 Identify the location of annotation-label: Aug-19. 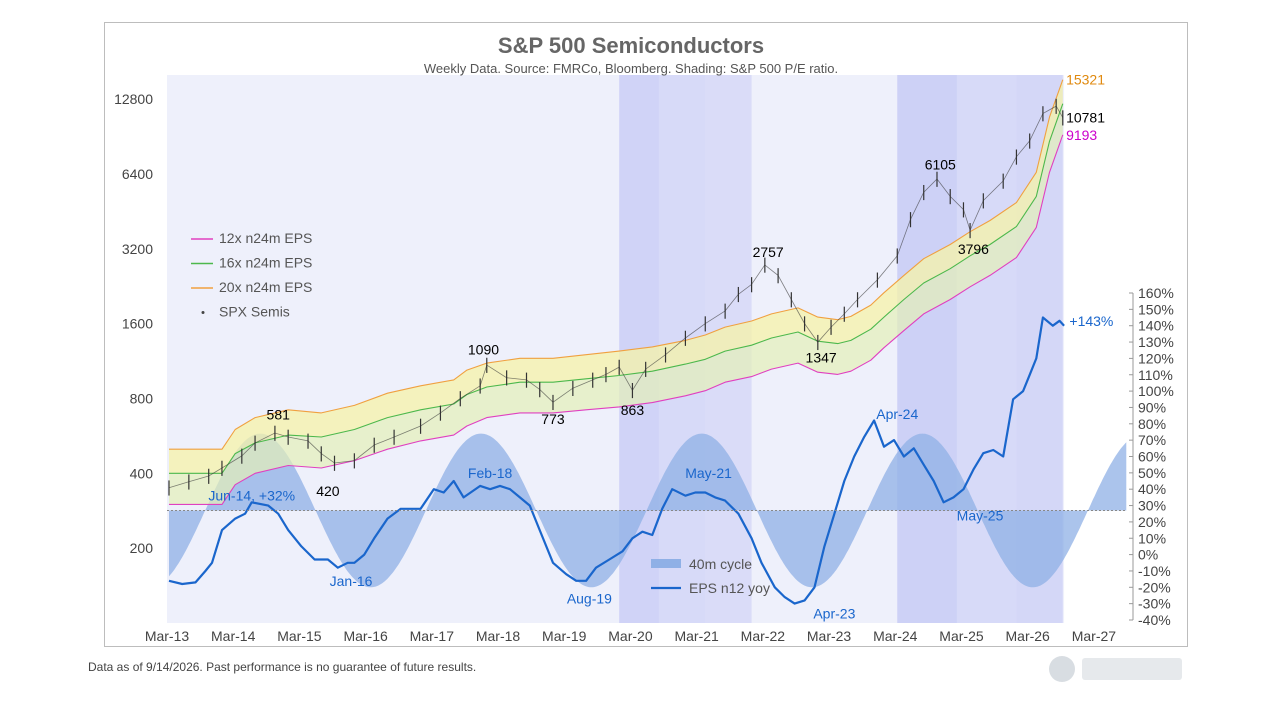
(589, 599).